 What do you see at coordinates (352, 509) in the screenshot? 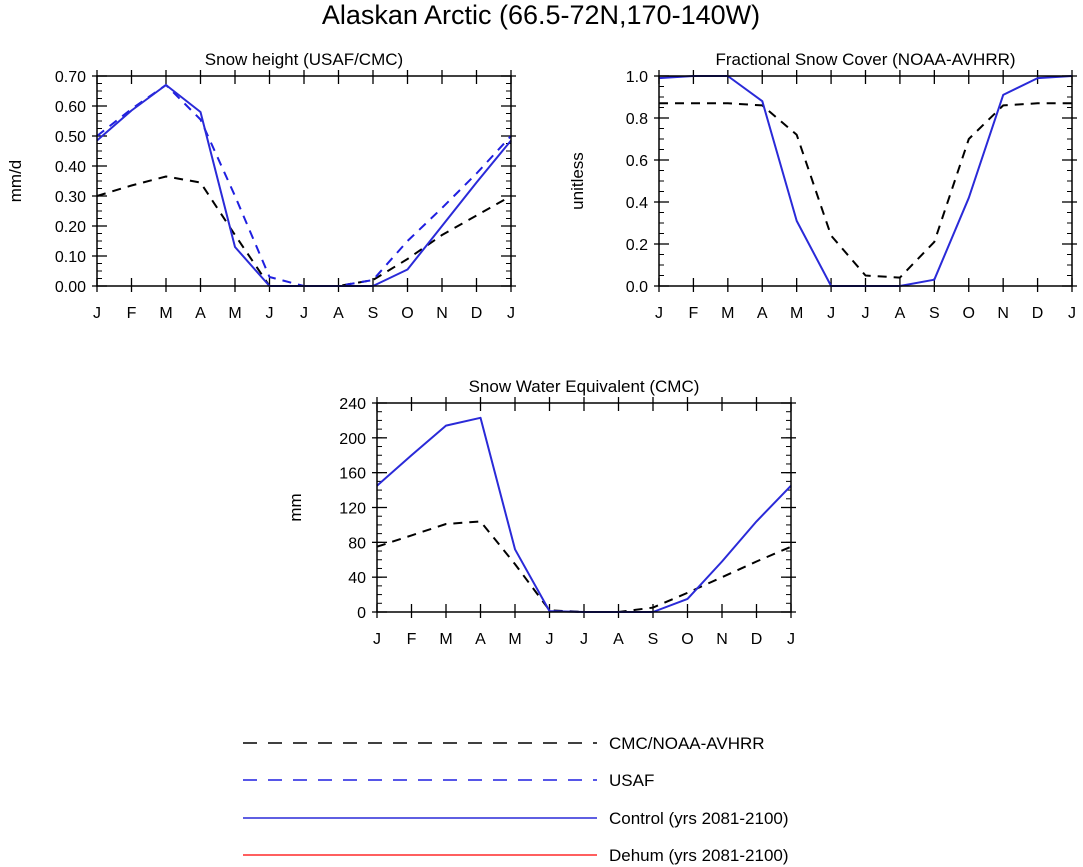
I see `y-tick-label: 120` at bounding box center [352, 509].